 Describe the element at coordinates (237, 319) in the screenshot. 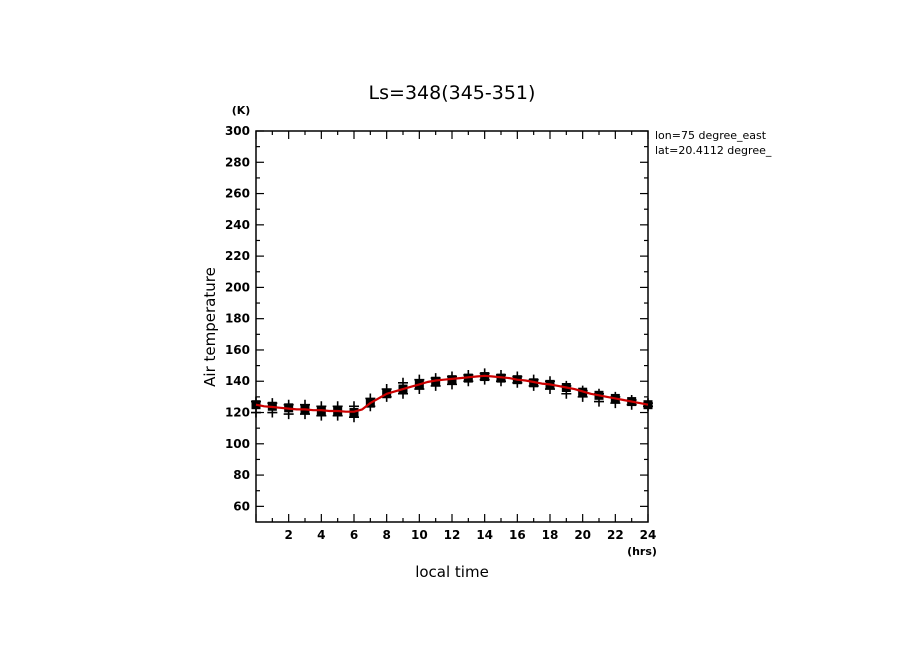

I see `y-tick-label: 180` at that location.